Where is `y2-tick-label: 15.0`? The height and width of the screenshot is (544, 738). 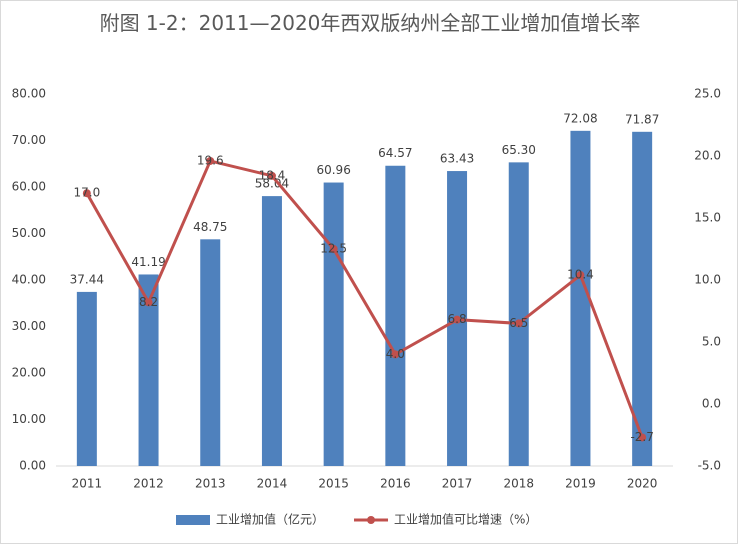
y2-tick-label: 15.0 is located at coordinates (707, 218).